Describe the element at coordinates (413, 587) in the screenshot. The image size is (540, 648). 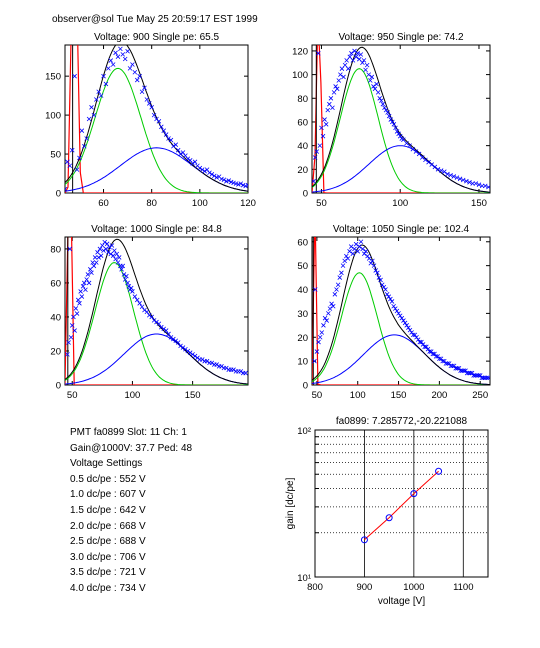
I see `x-tick-label: 1000` at that location.